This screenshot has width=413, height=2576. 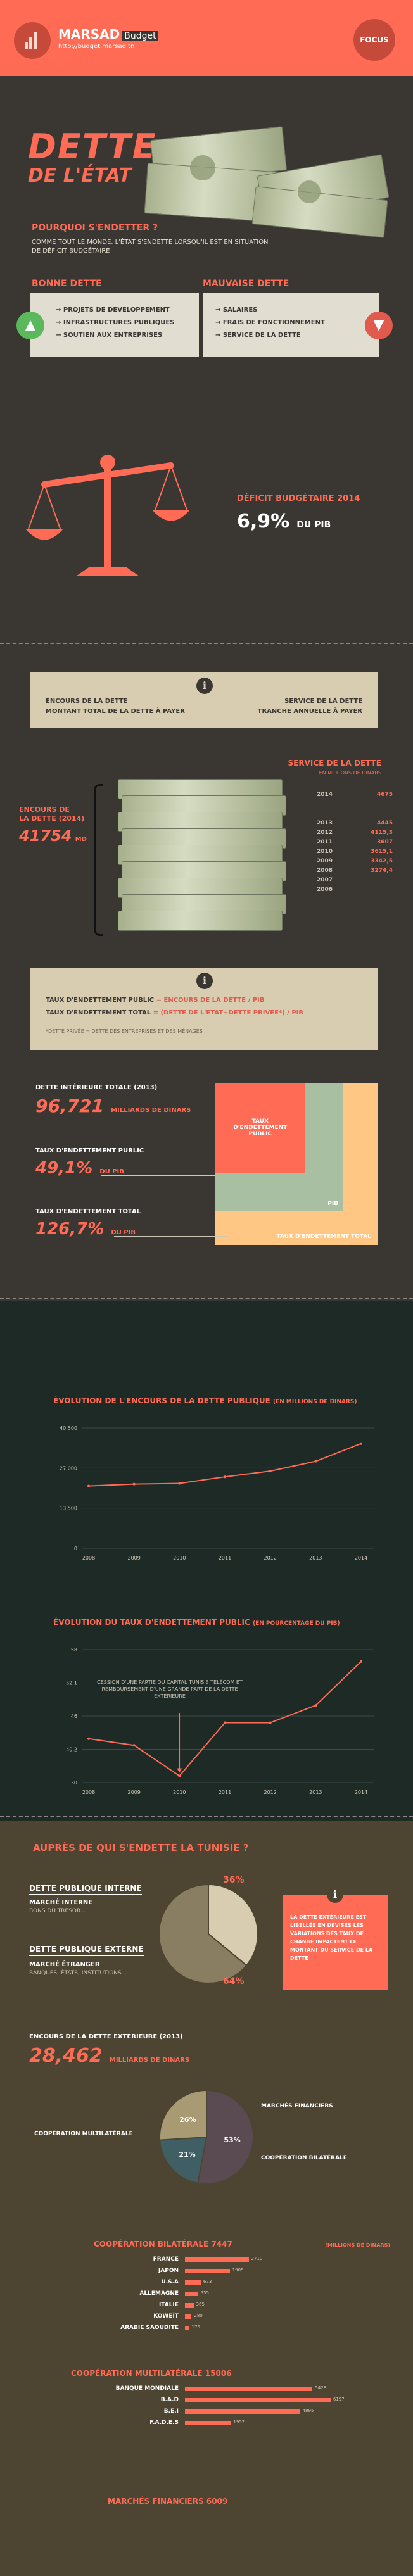 I want to click on bad-debt-title: MAUVAISE DETTE, so click(x=246, y=284).